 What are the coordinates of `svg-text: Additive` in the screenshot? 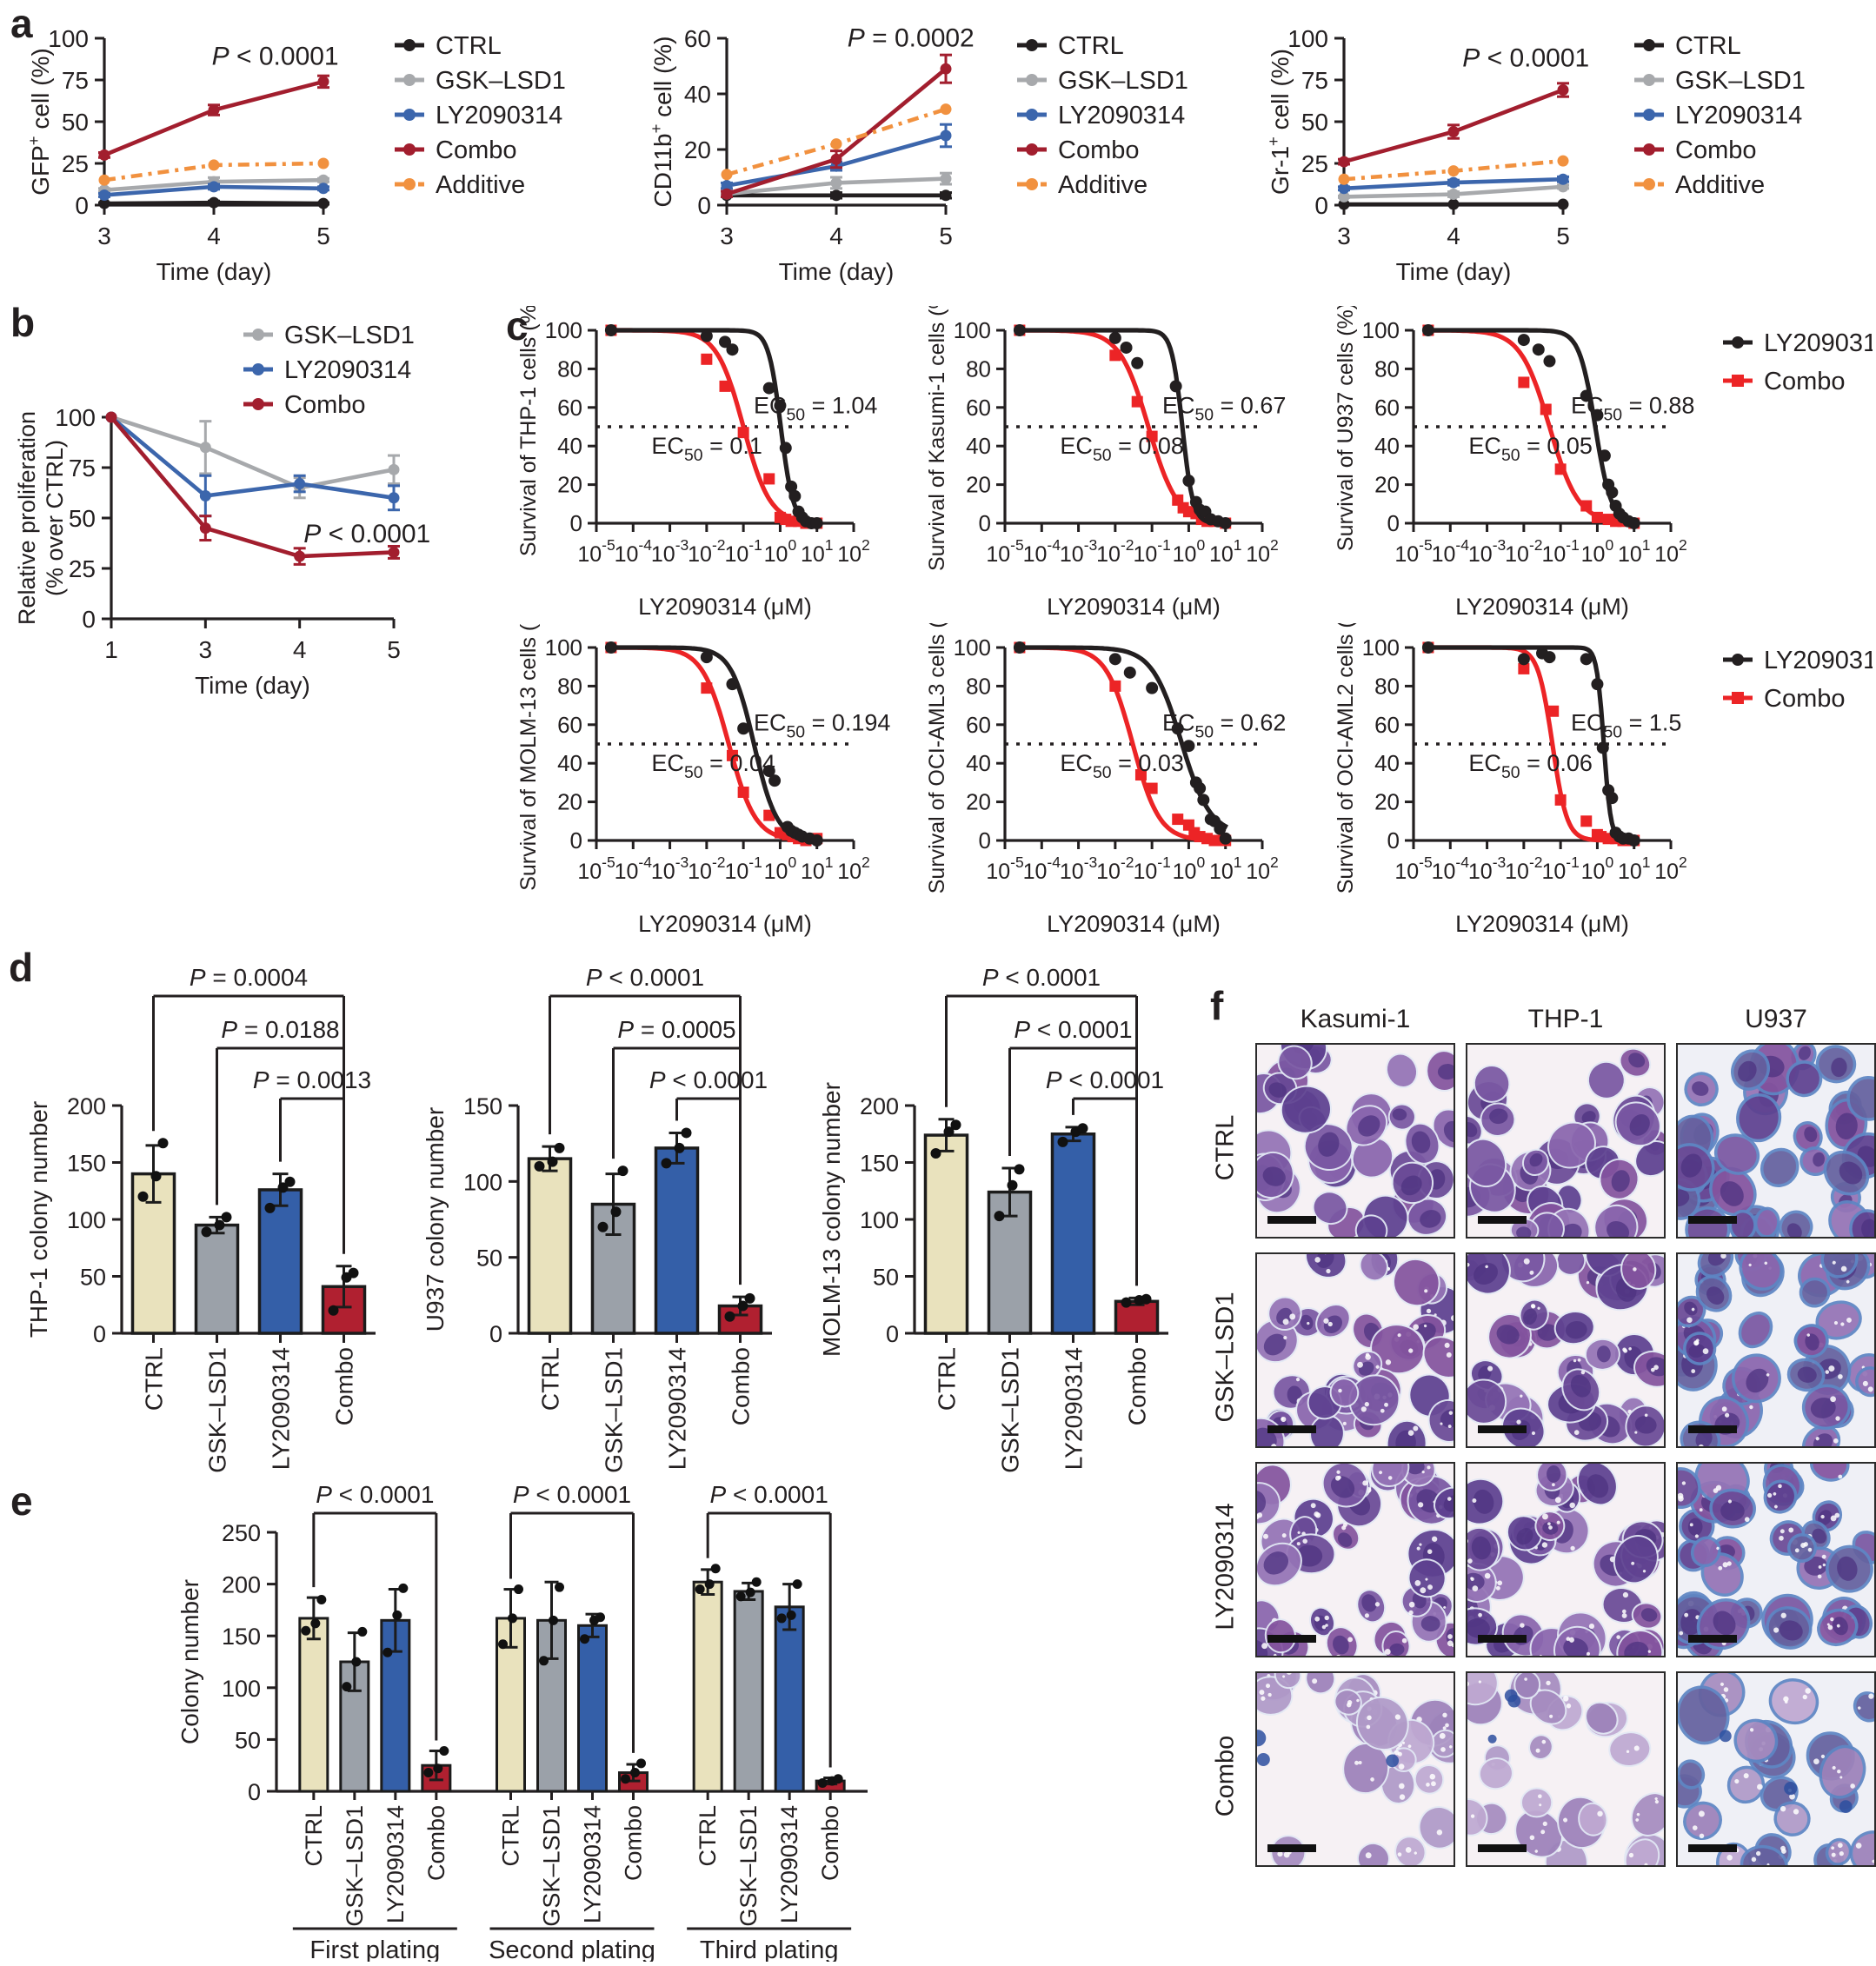 It's located at (481, 185).